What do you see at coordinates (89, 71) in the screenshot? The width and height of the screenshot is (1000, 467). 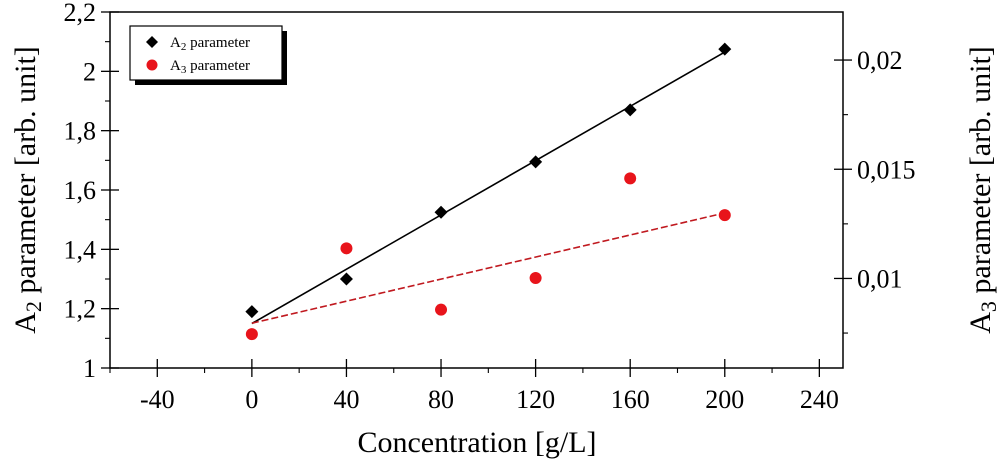 I see `y-left-tick-label: 2` at bounding box center [89, 71].